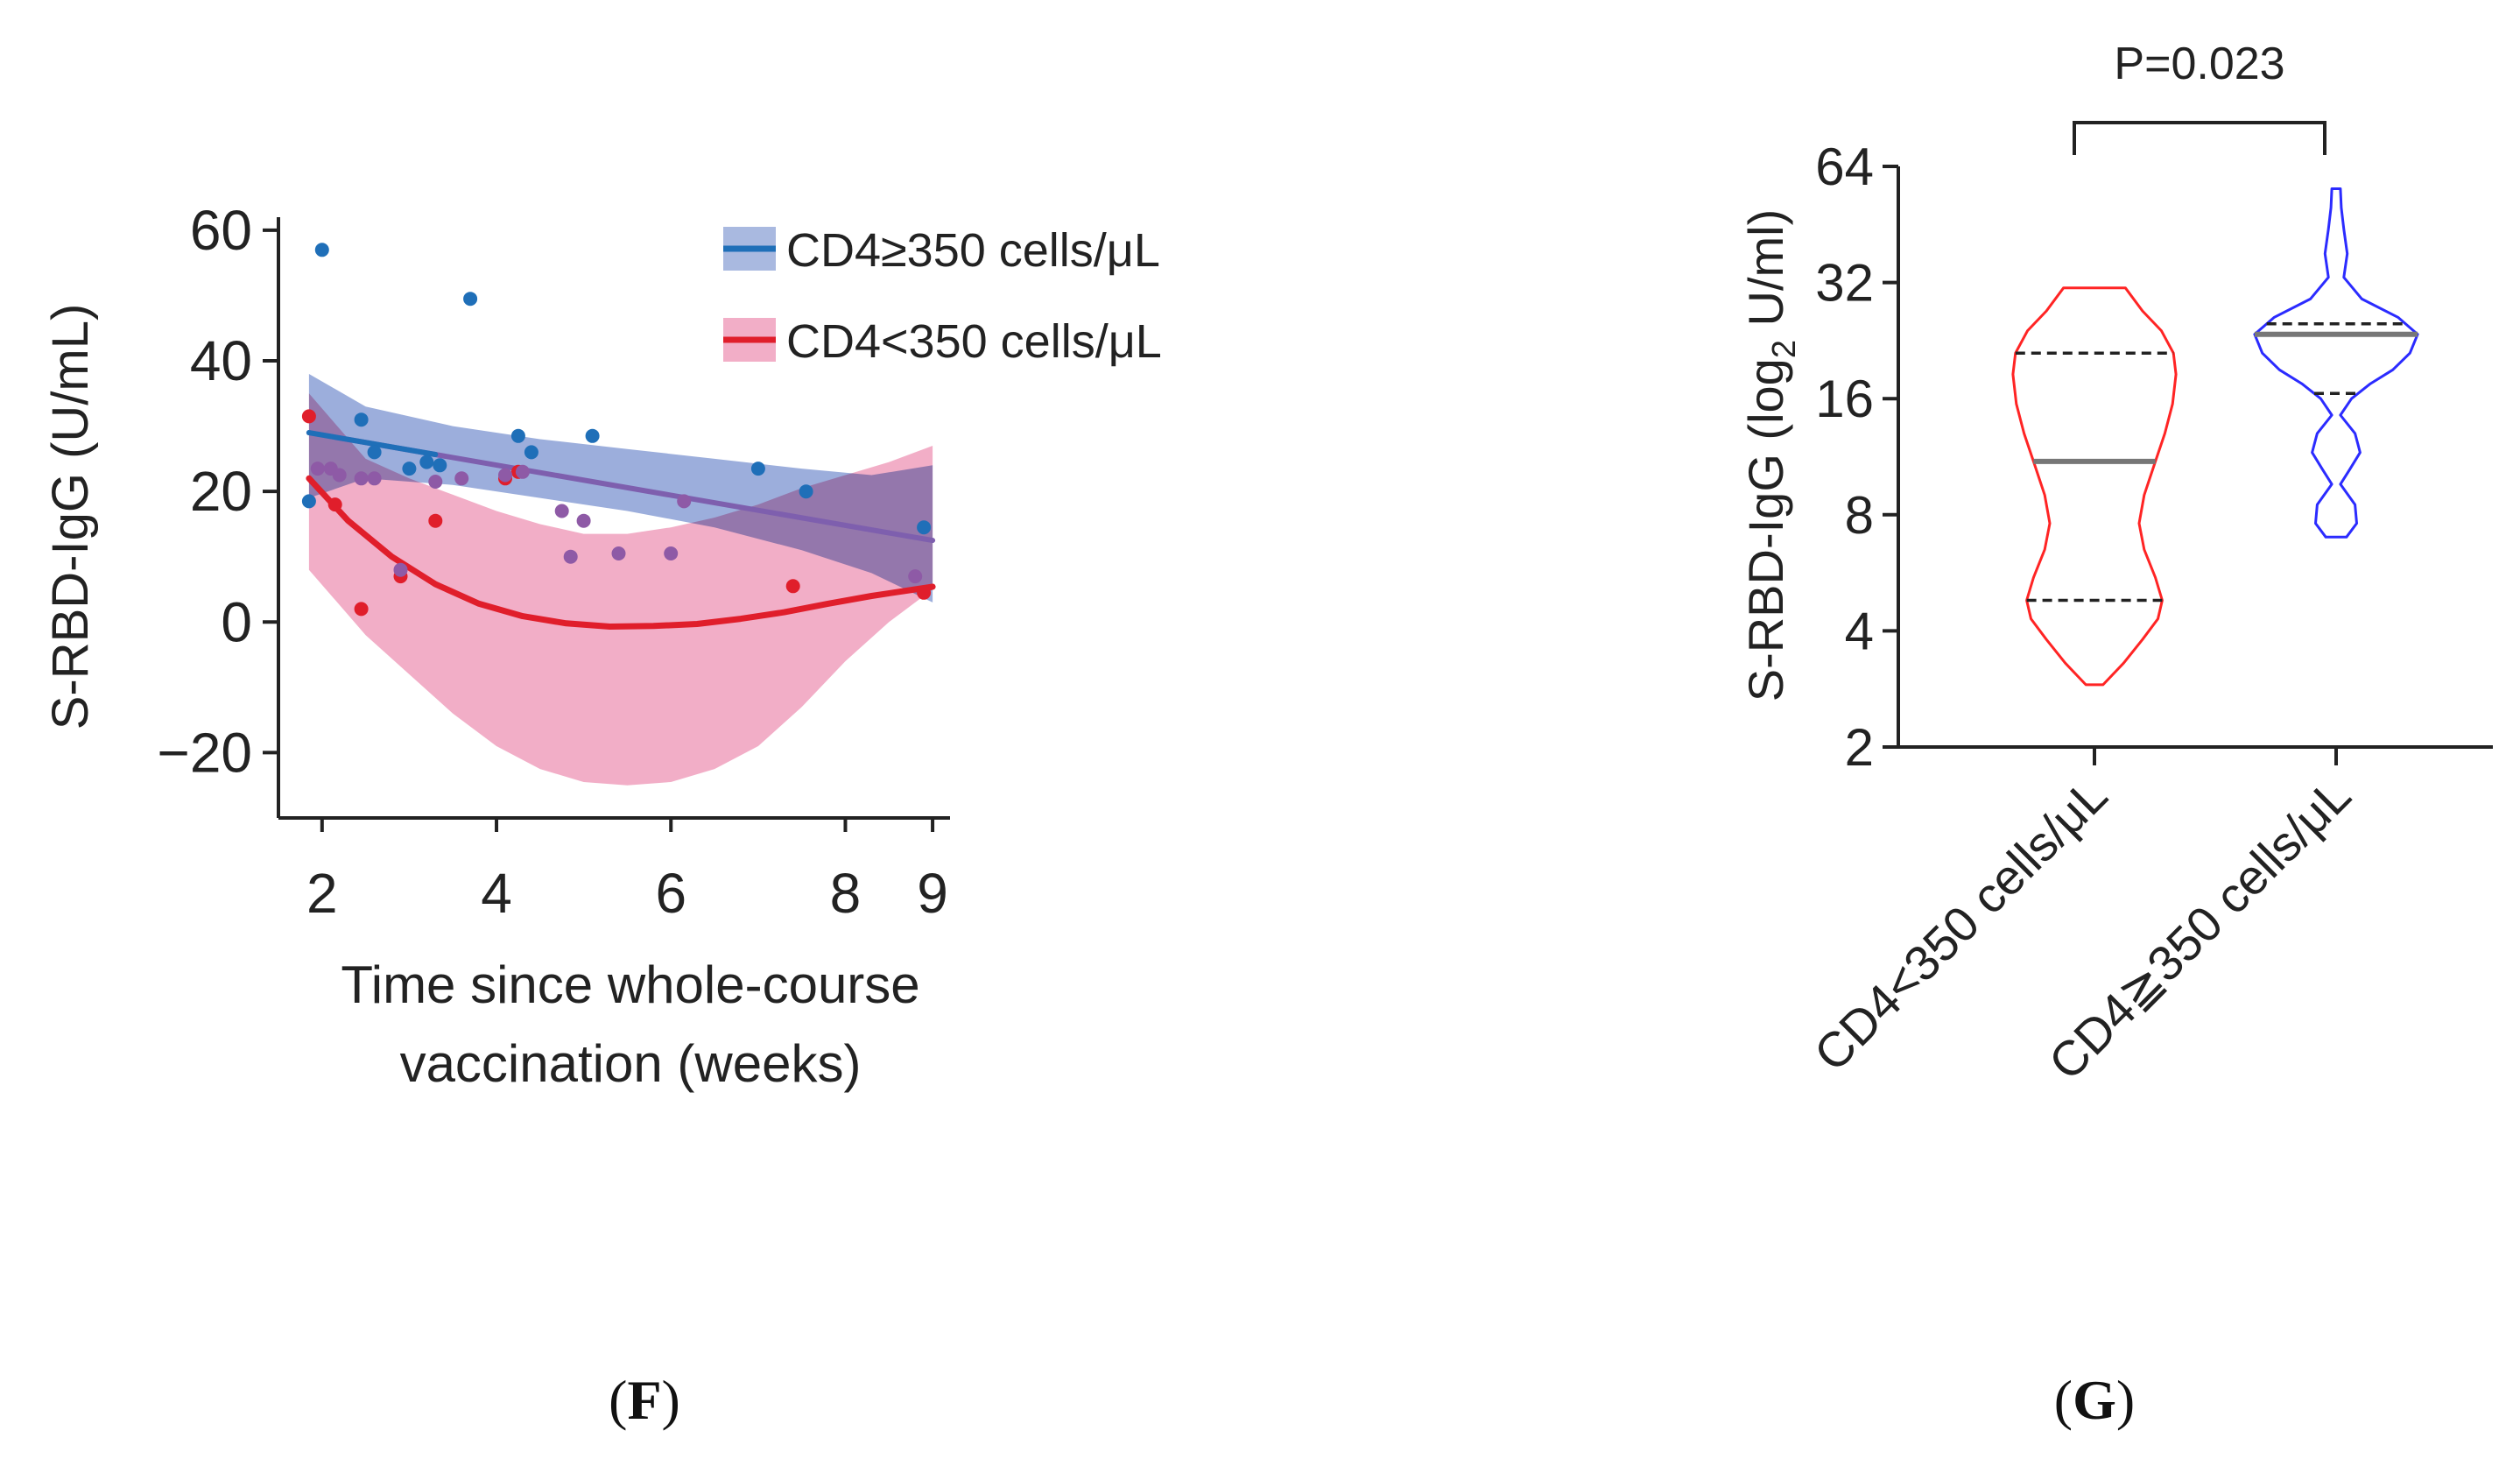 Image resolution: width=2520 pixels, height=1466 pixels. Describe the element at coordinates (1765, 529) in the screenshot. I see `g-y-label-main: S-RBD-IgG (log` at that location.